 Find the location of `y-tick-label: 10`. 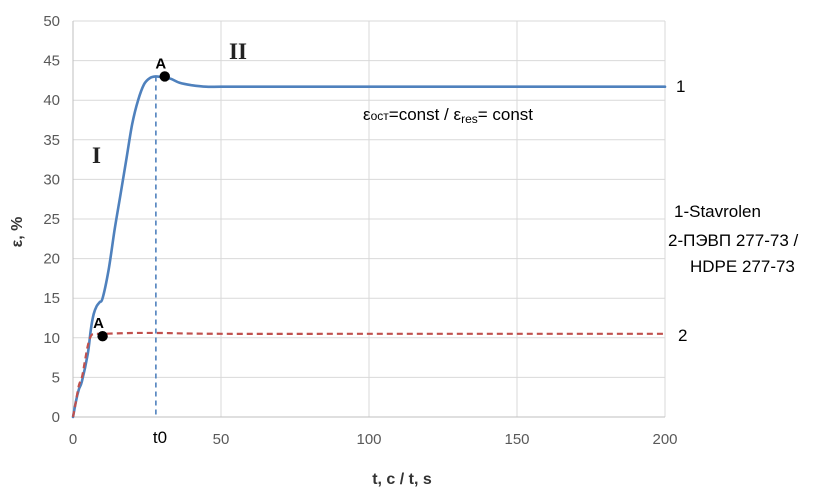

y-tick-label: 10 is located at coordinates (51, 338).